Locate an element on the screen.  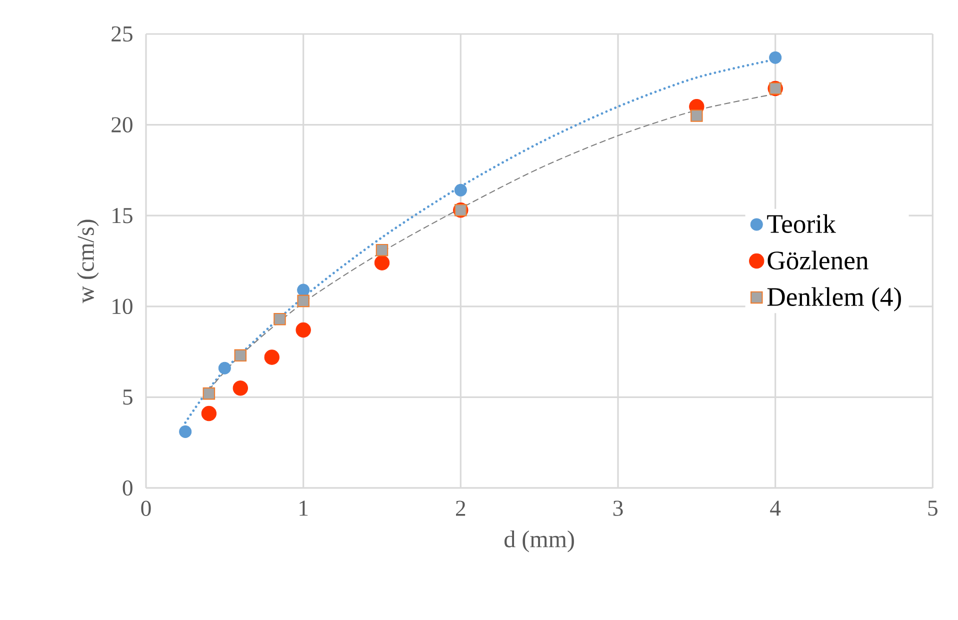
x-tick-label: 2 is located at coordinates (461, 508).